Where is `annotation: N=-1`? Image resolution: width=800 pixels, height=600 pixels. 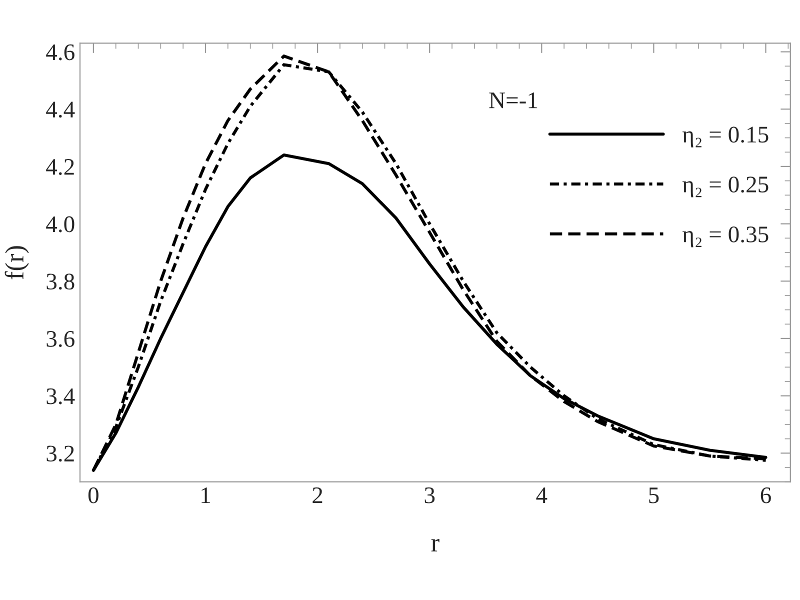
annotation: N=-1 is located at coordinates (513, 100).